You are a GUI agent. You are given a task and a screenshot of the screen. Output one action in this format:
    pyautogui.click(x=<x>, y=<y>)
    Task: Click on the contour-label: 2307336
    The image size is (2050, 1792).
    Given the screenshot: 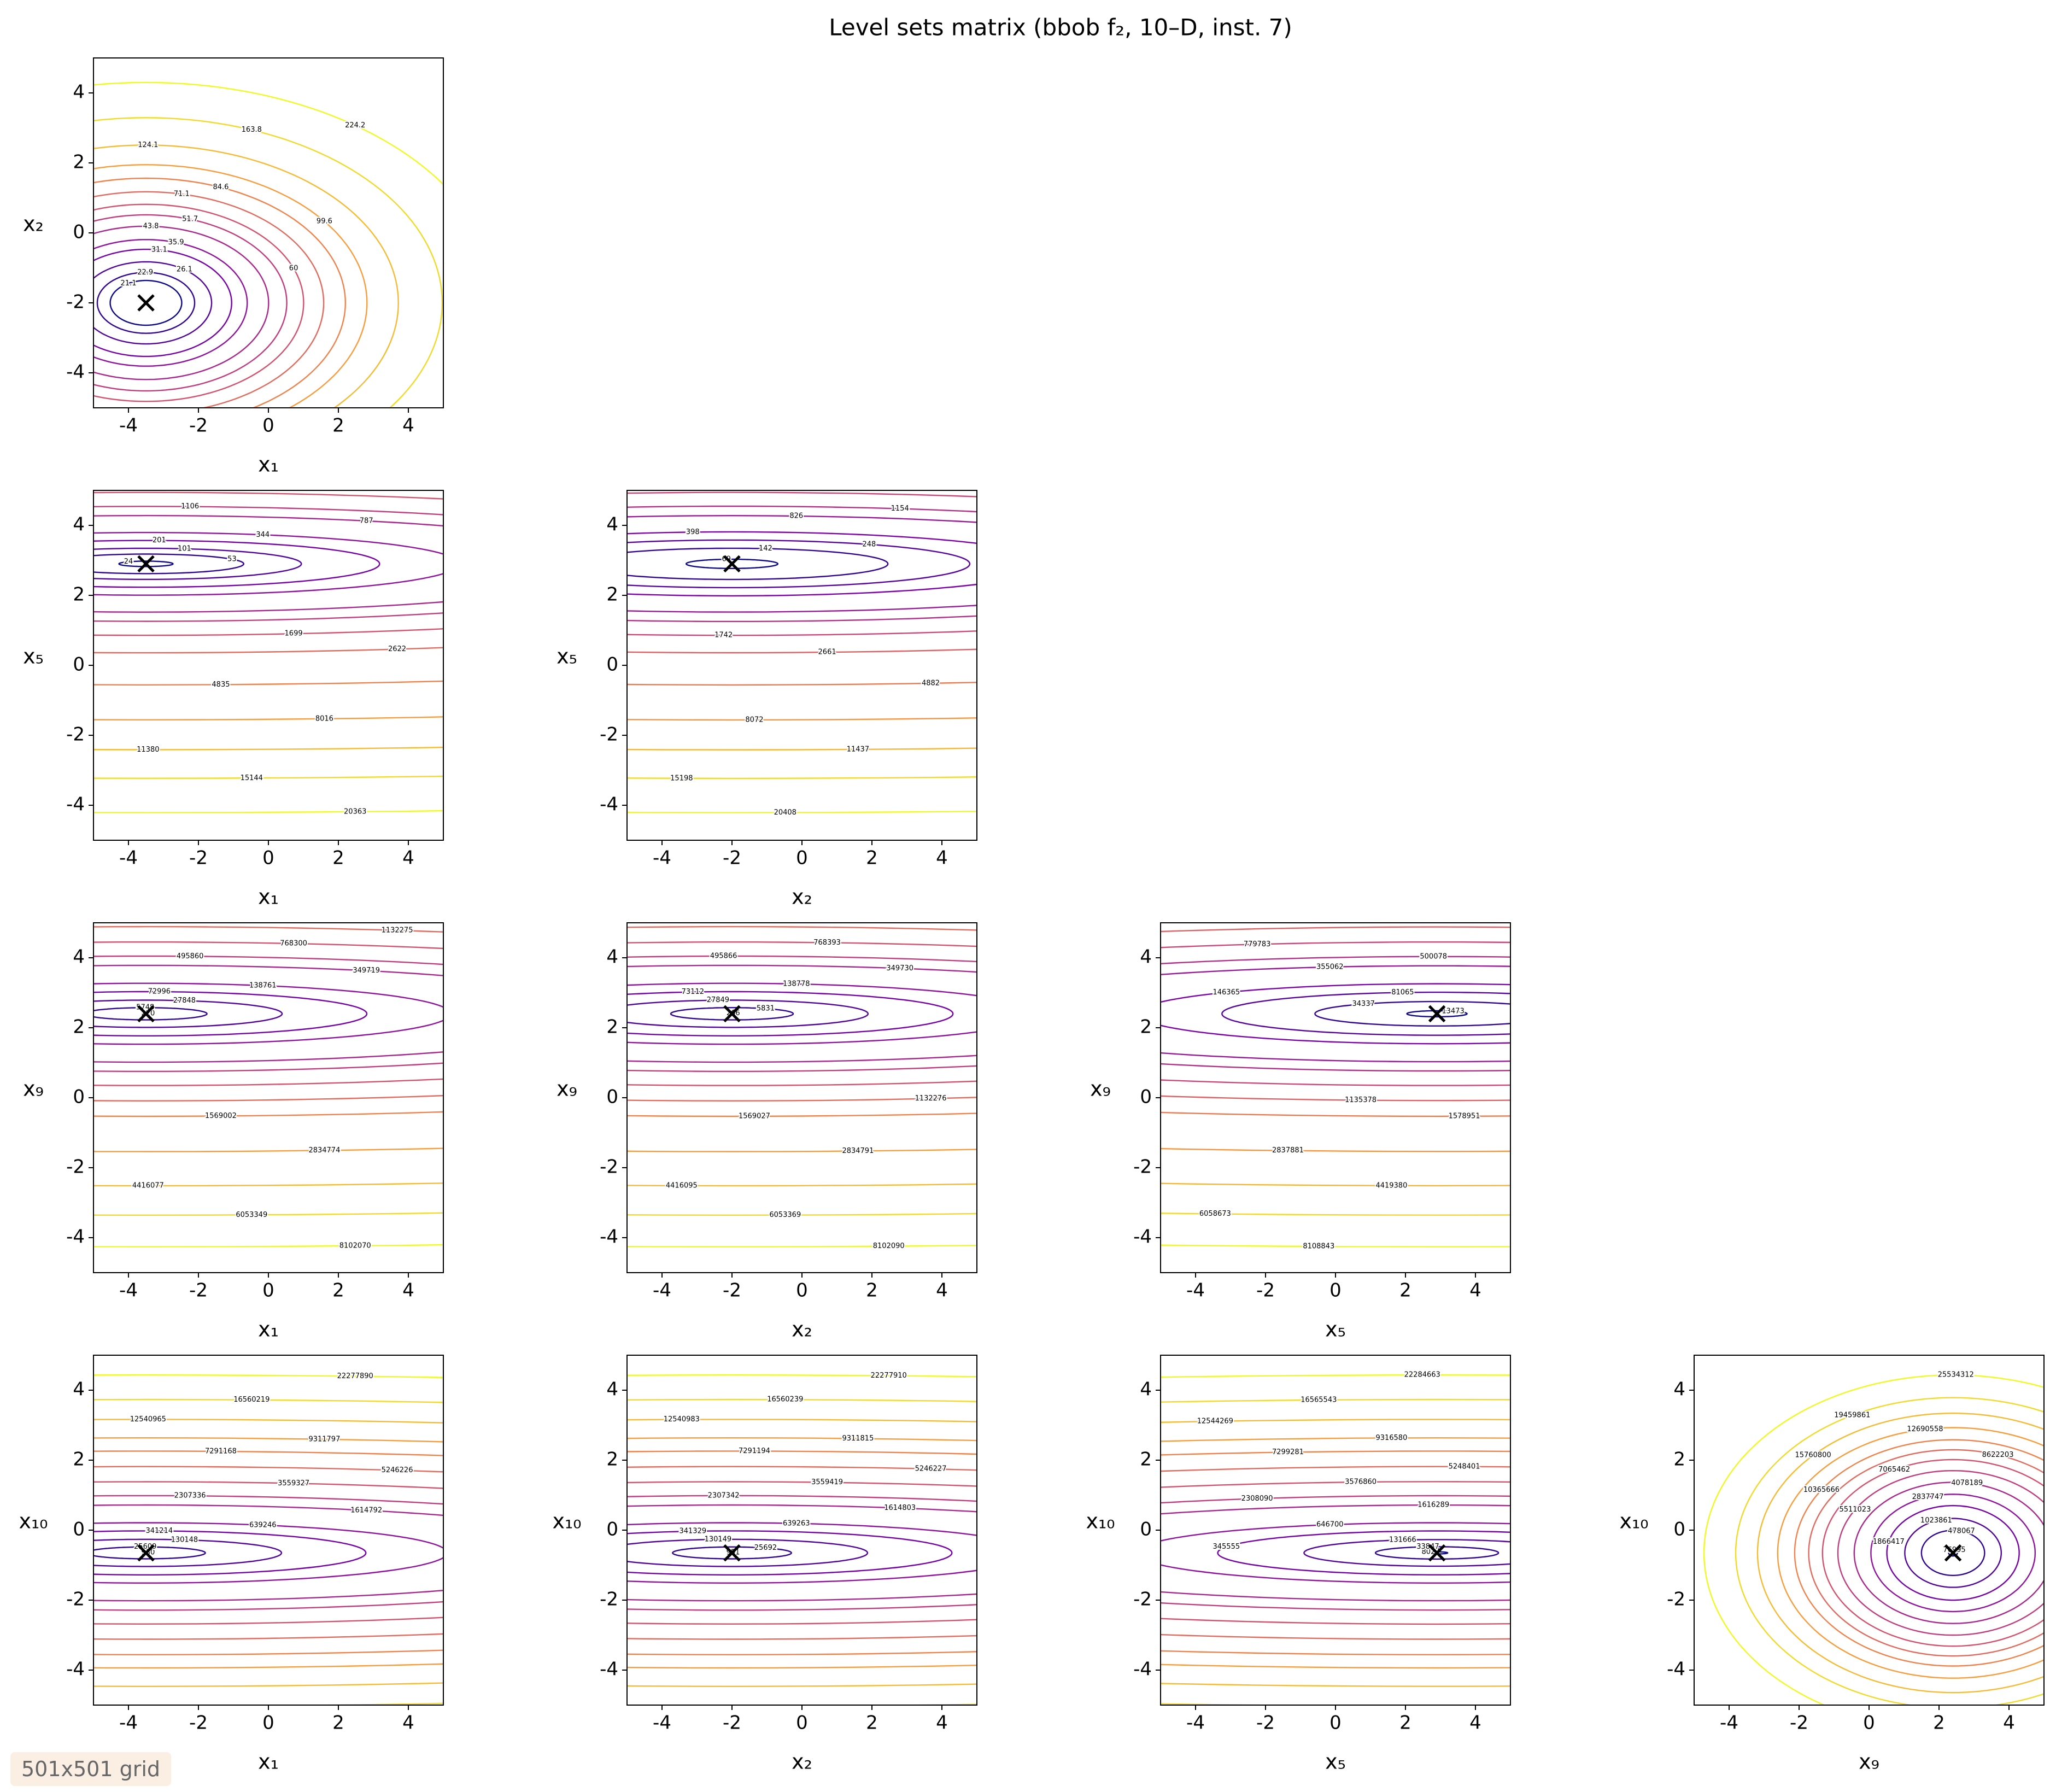 What is the action you would take?
    pyautogui.click(x=190, y=1496)
    